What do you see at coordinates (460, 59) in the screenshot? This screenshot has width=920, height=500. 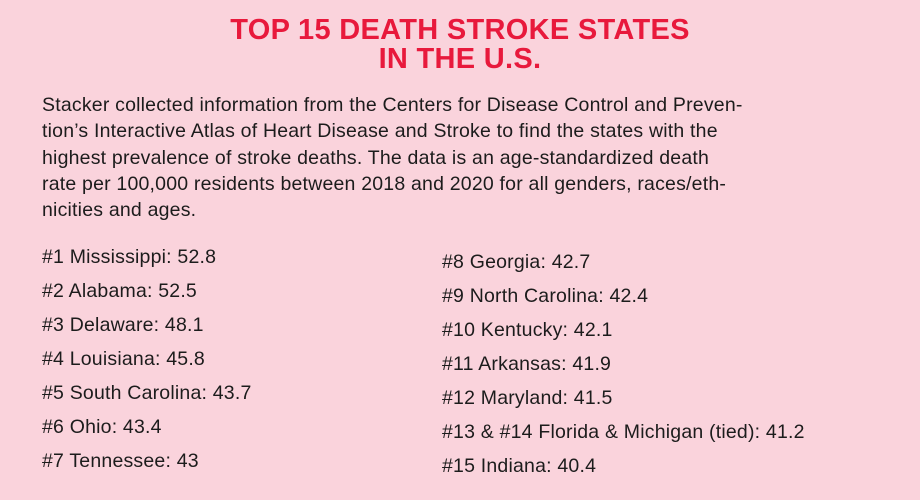 I see `title-line-2: IN THE U.S.` at bounding box center [460, 59].